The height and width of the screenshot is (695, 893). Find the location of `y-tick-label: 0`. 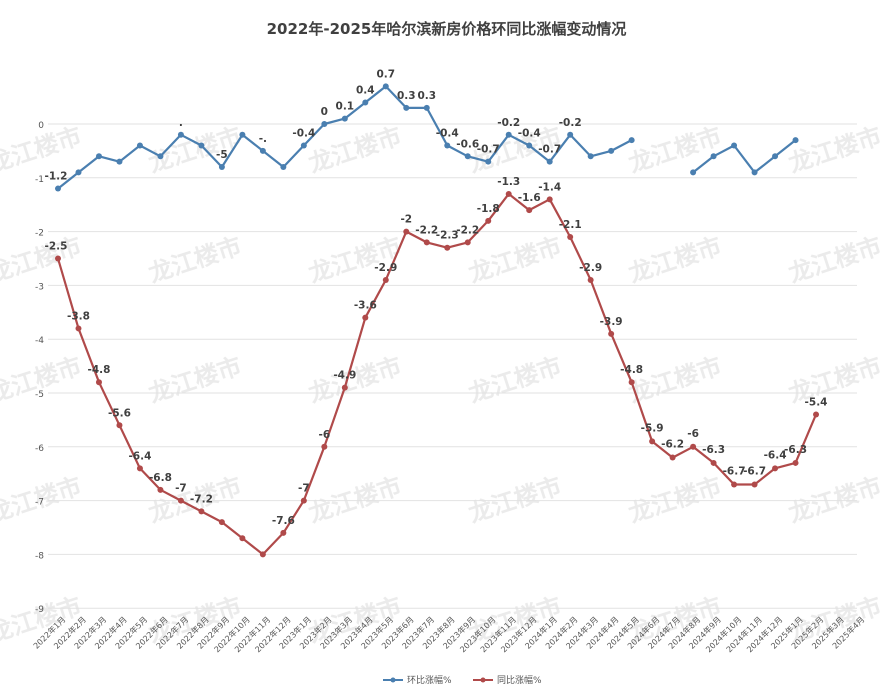

y-tick-label: 0 is located at coordinates (41, 126).